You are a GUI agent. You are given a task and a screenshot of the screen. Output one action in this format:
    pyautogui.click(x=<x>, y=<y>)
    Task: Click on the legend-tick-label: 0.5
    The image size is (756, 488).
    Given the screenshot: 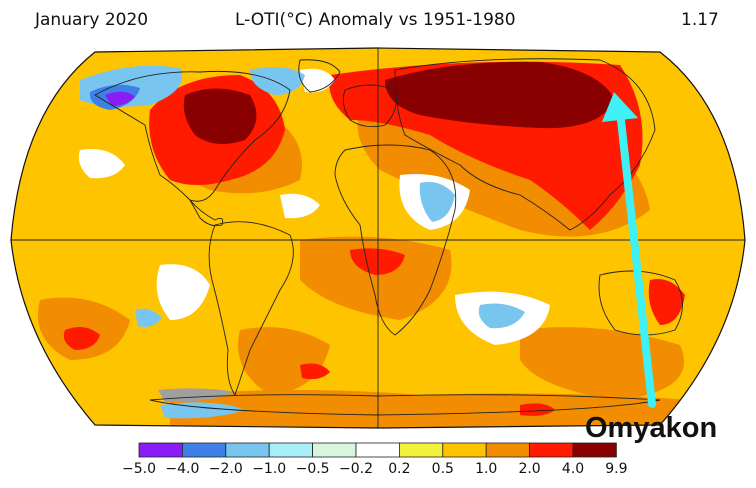 What is the action you would take?
    pyautogui.click(x=443, y=469)
    